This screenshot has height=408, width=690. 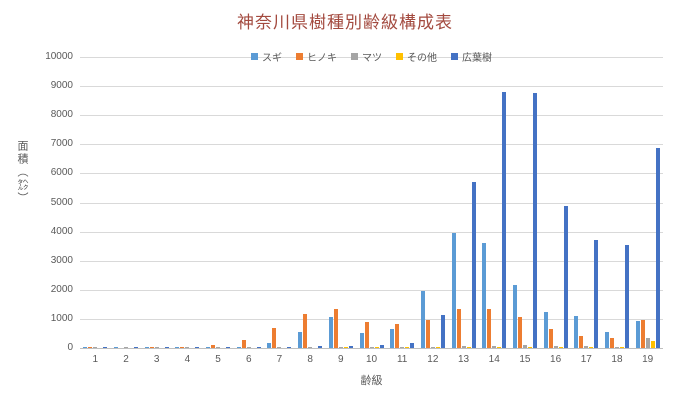 What do you see at coordinates (422, 319) in the screenshot?
I see `bar-スギ-12` at bounding box center [422, 319].